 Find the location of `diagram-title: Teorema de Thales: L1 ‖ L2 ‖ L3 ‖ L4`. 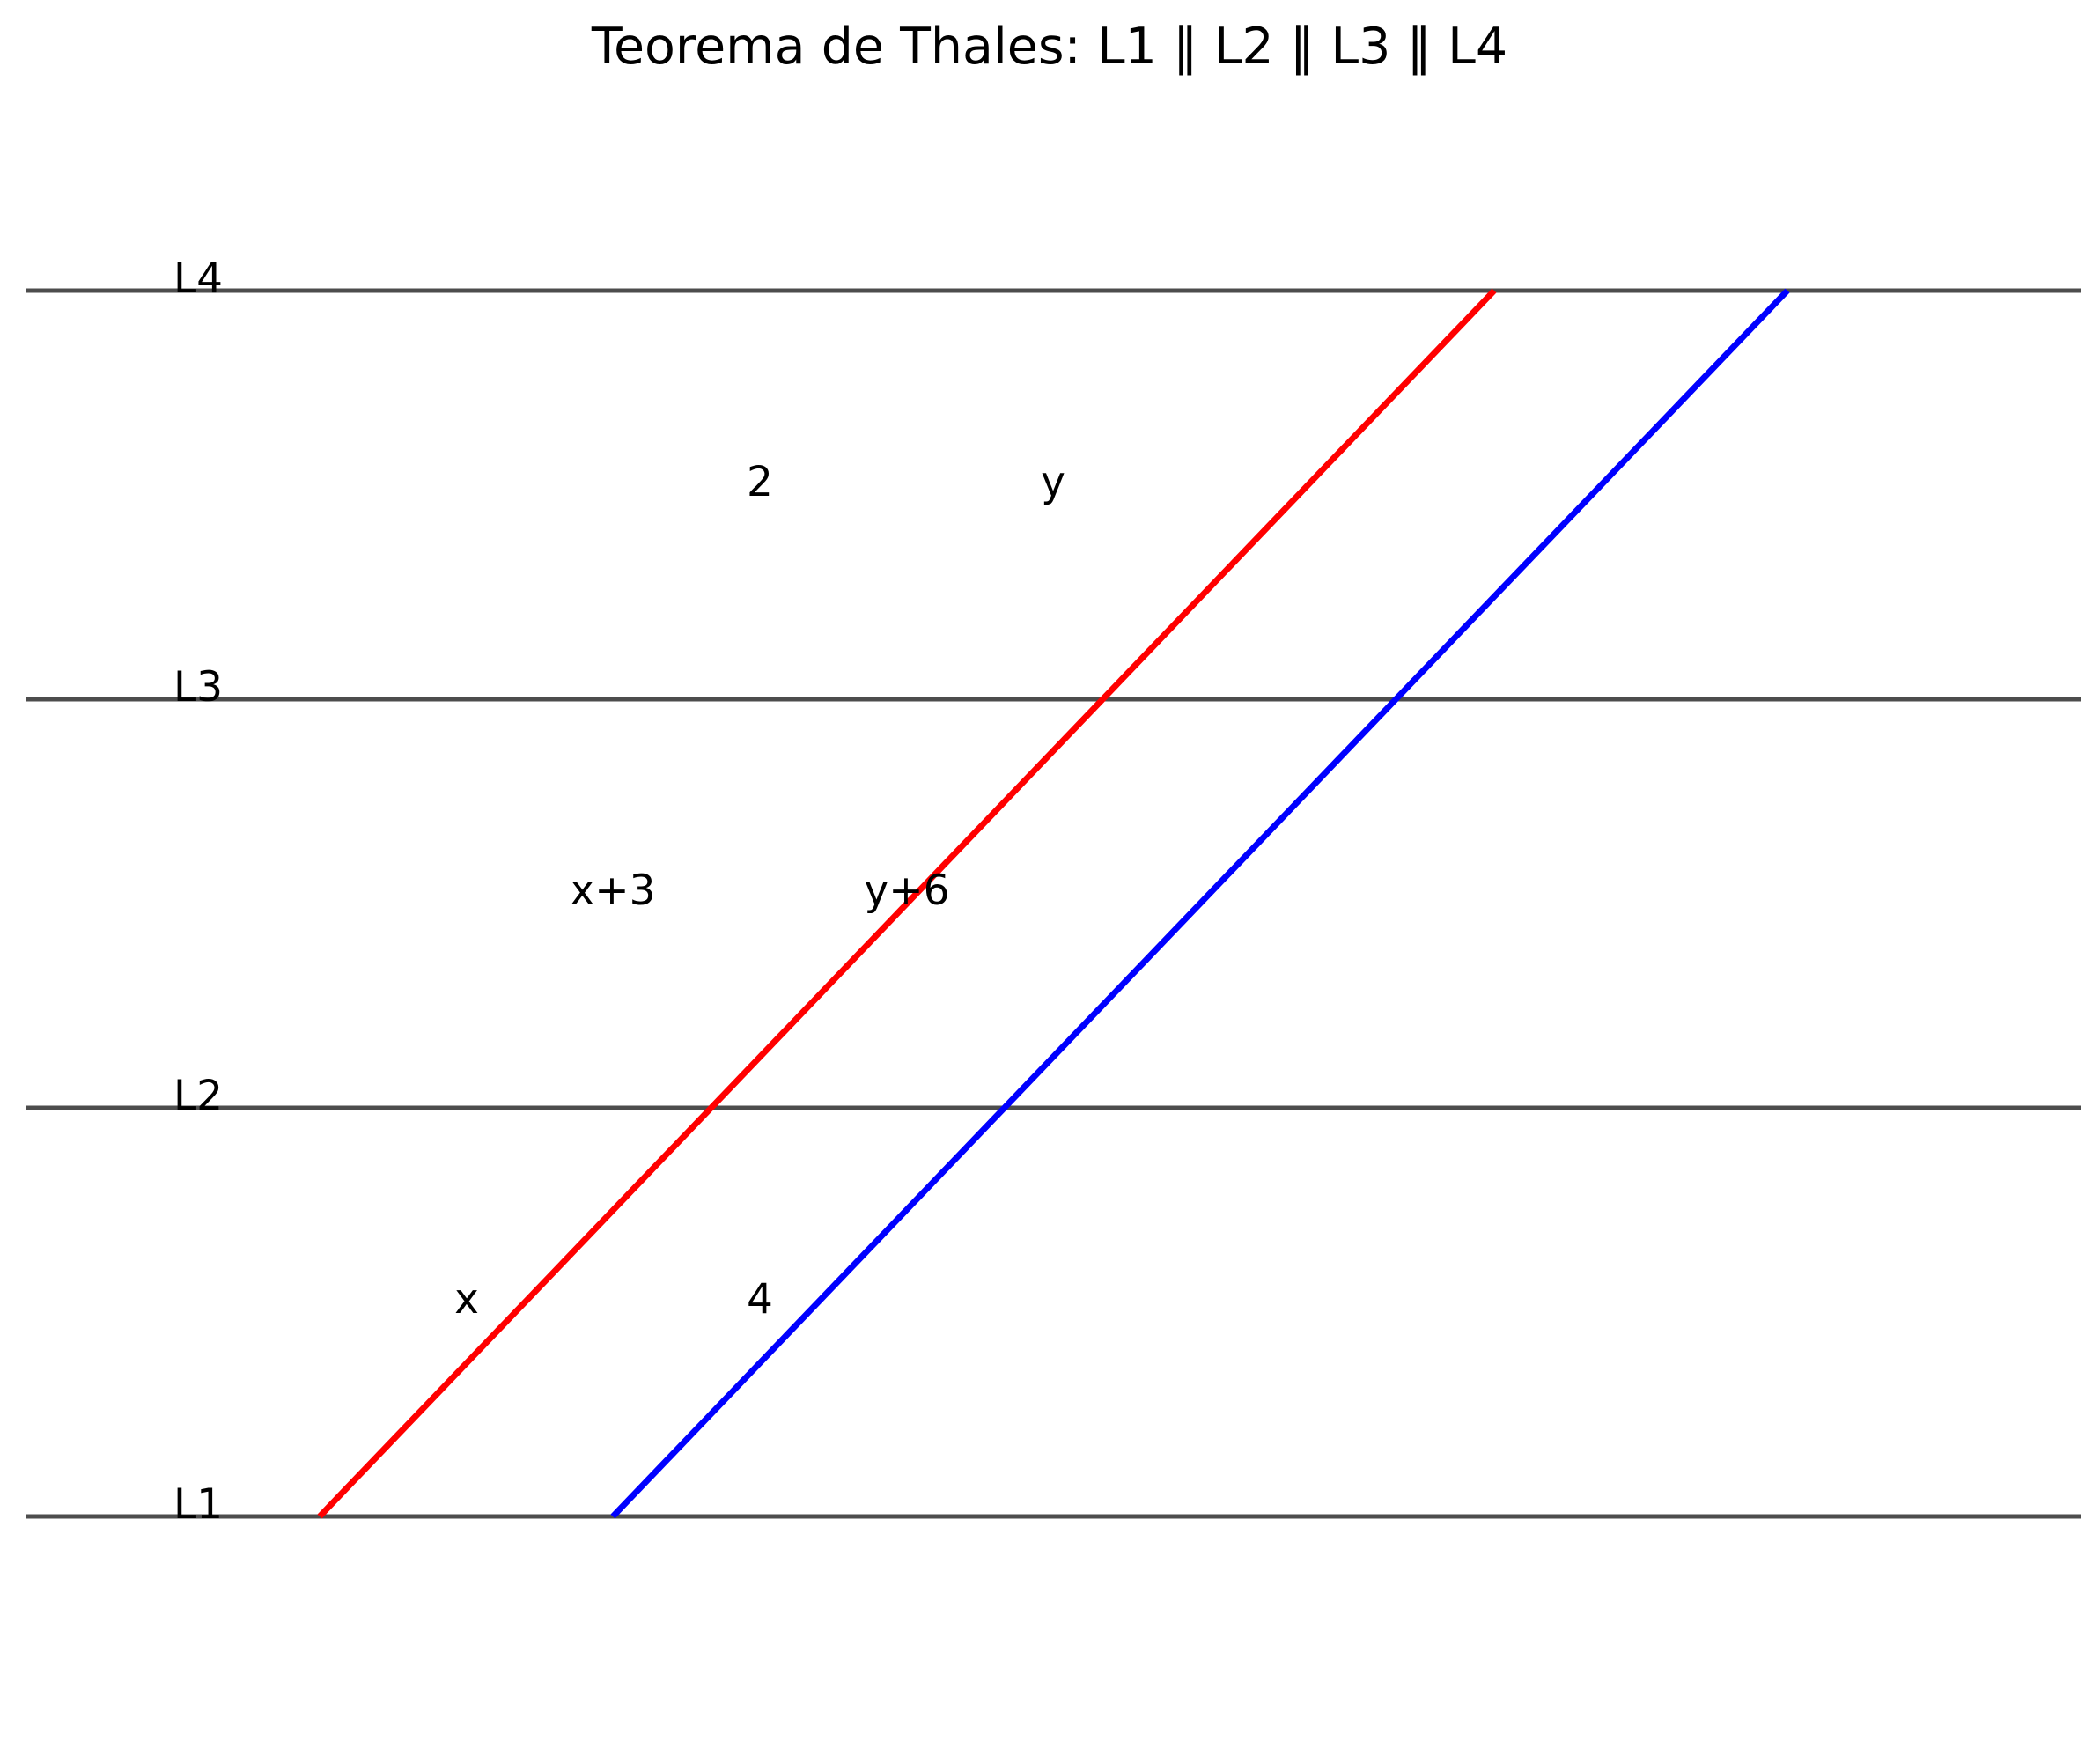

diagram-title: Teorema de Thales: L1 ‖ L2 ‖ L3 ‖ L4 is located at coordinates (1049, 47).